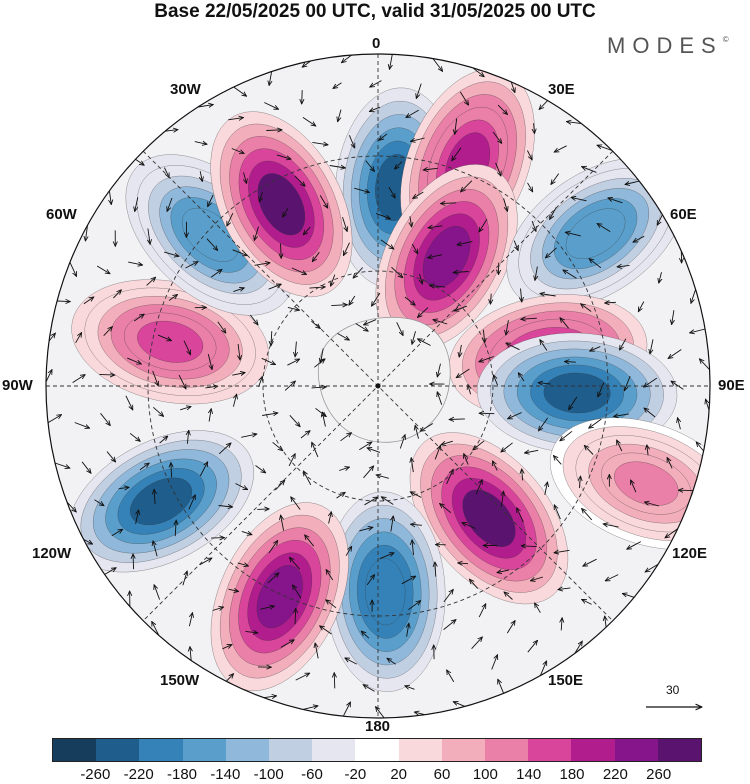 The height and width of the screenshot is (784, 750). I want to click on lon-label-60e: 60E, so click(683, 215).